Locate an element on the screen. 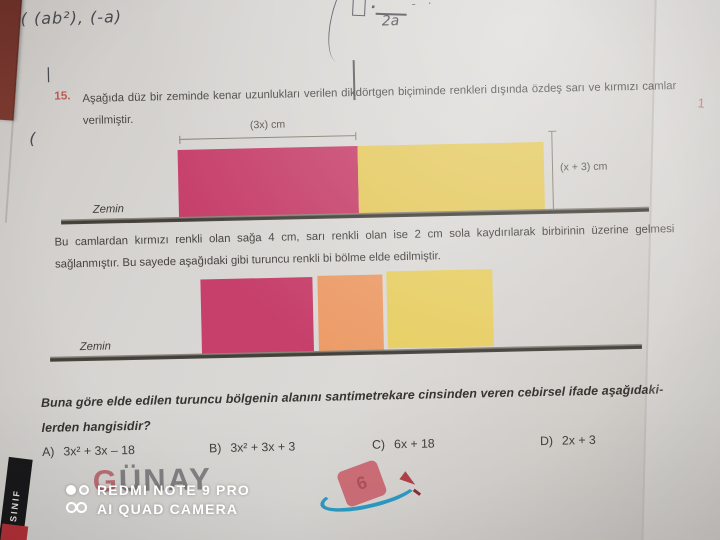 This screenshot has height=540, width=720. option-c-label: C) is located at coordinates (378, 444).